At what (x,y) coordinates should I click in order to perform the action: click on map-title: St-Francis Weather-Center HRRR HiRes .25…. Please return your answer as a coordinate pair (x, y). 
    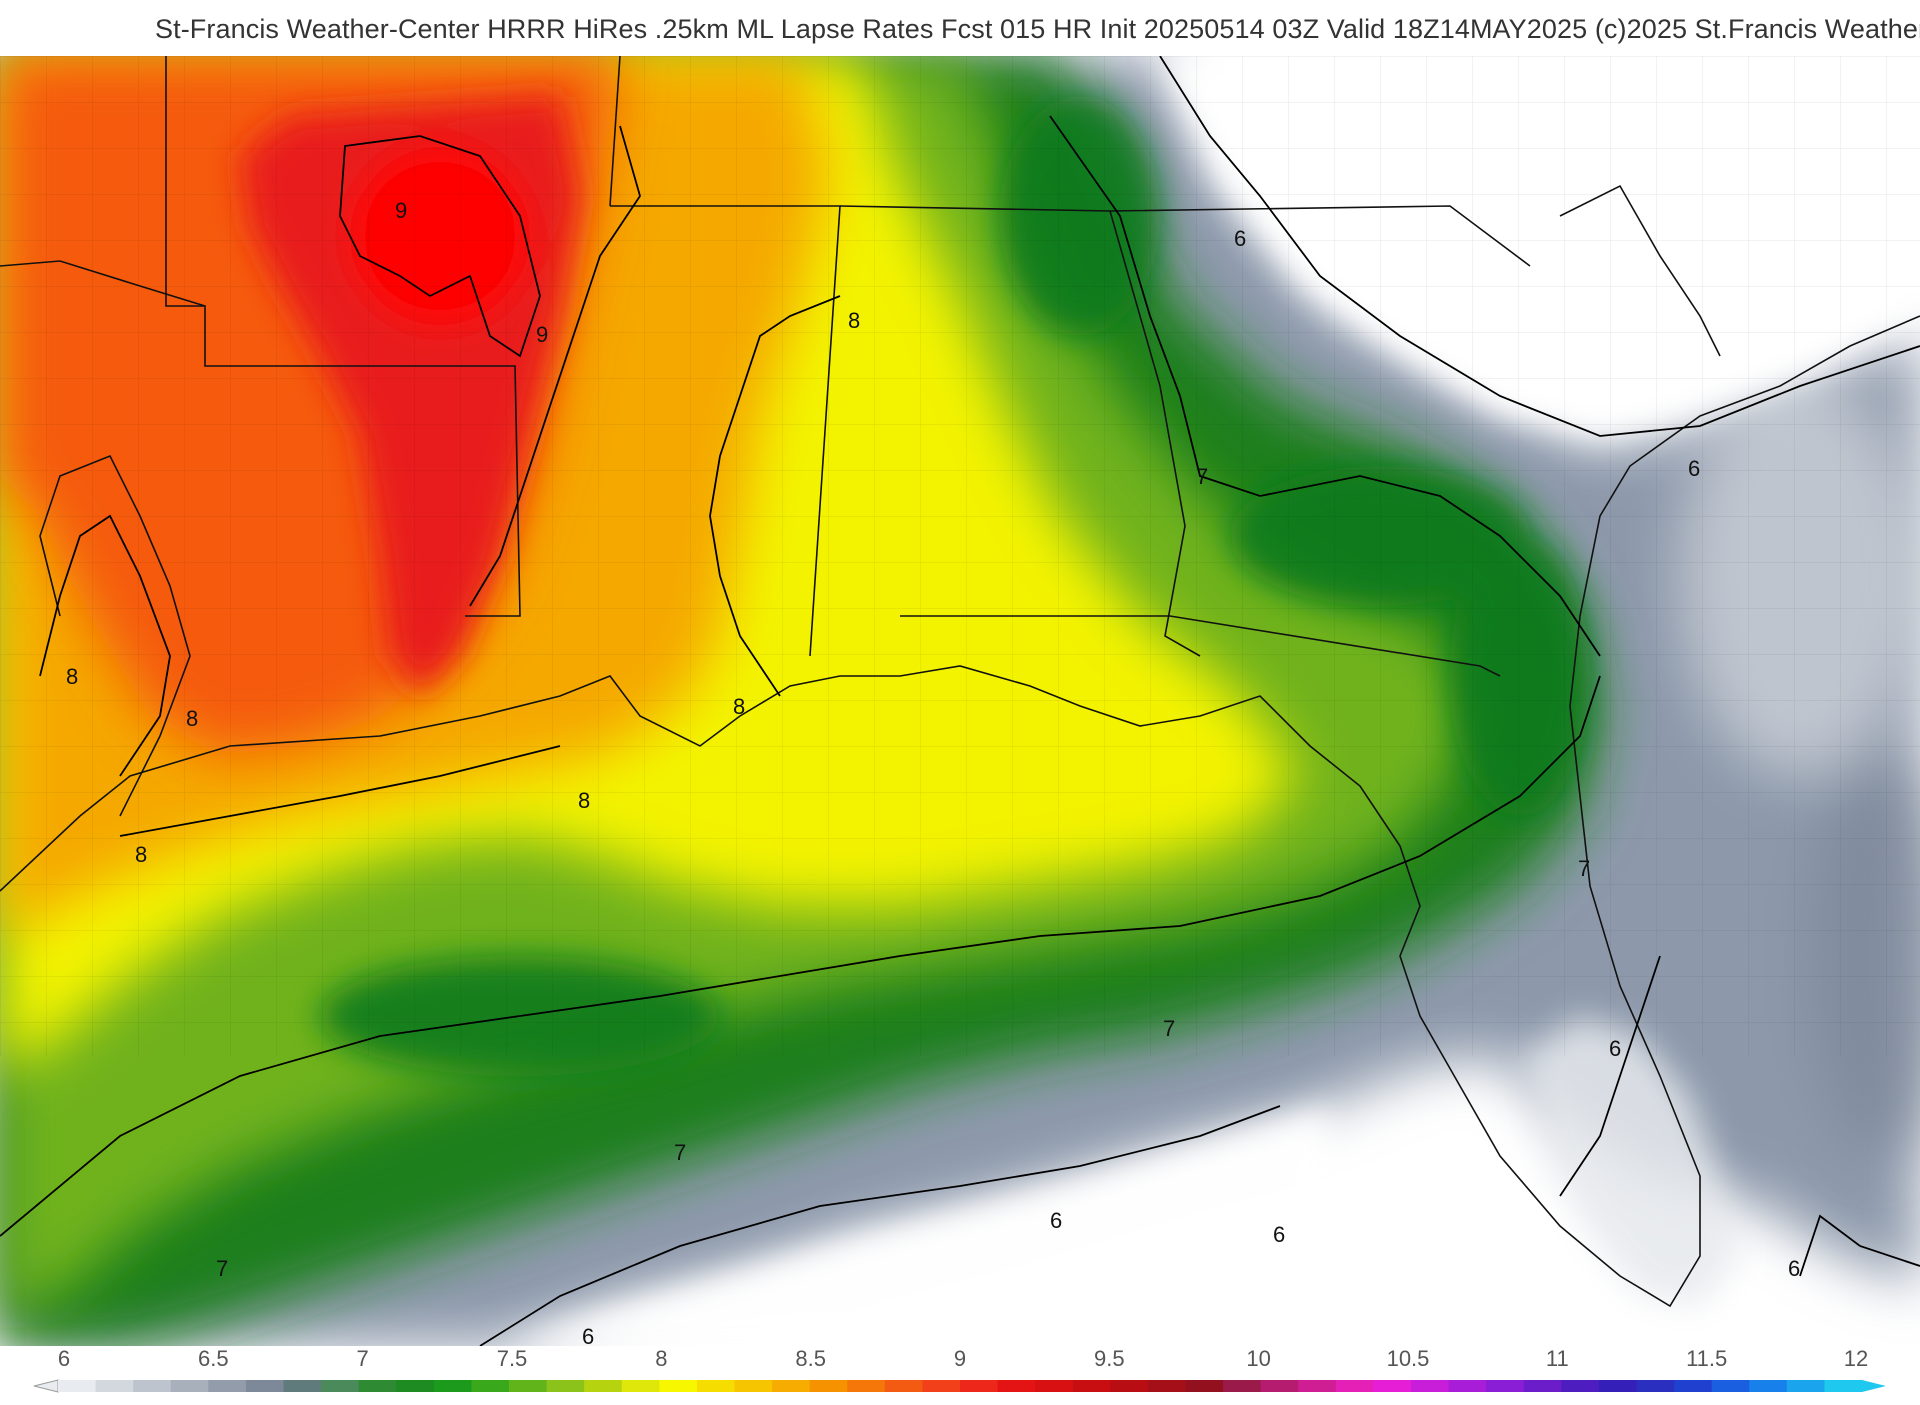
    Looking at the image, I should click on (1037, 29).